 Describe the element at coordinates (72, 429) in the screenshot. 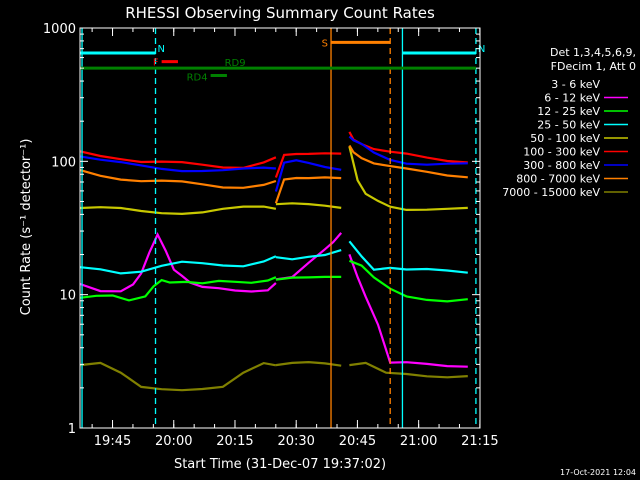

I see `y-tick-label-1: 1` at that location.